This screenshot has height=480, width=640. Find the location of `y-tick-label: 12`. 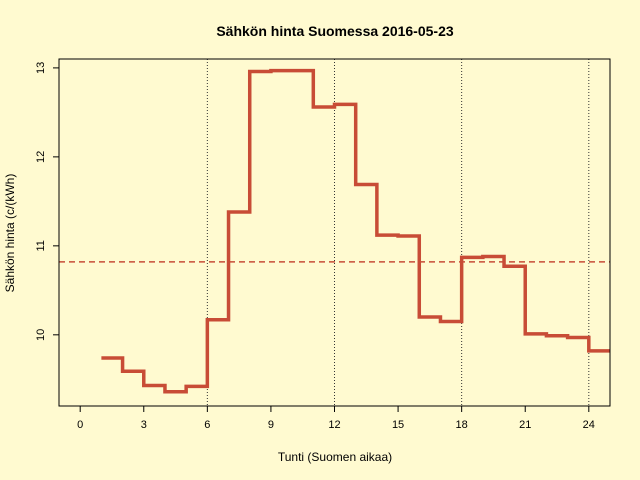

y-tick-label: 12 is located at coordinates (41, 157).